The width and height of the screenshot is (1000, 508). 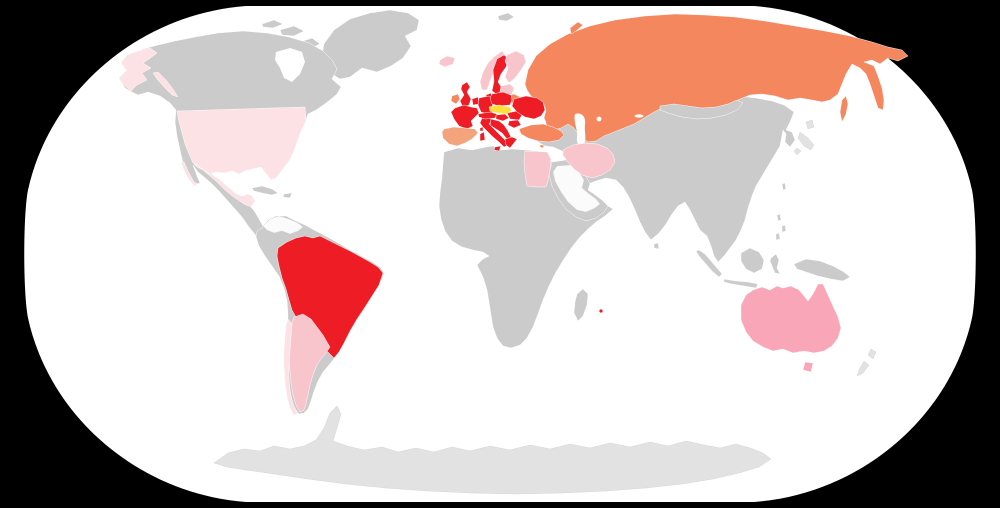 What do you see at coordinates (515, 67) in the screenshot?
I see `region-finland` at bounding box center [515, 67].